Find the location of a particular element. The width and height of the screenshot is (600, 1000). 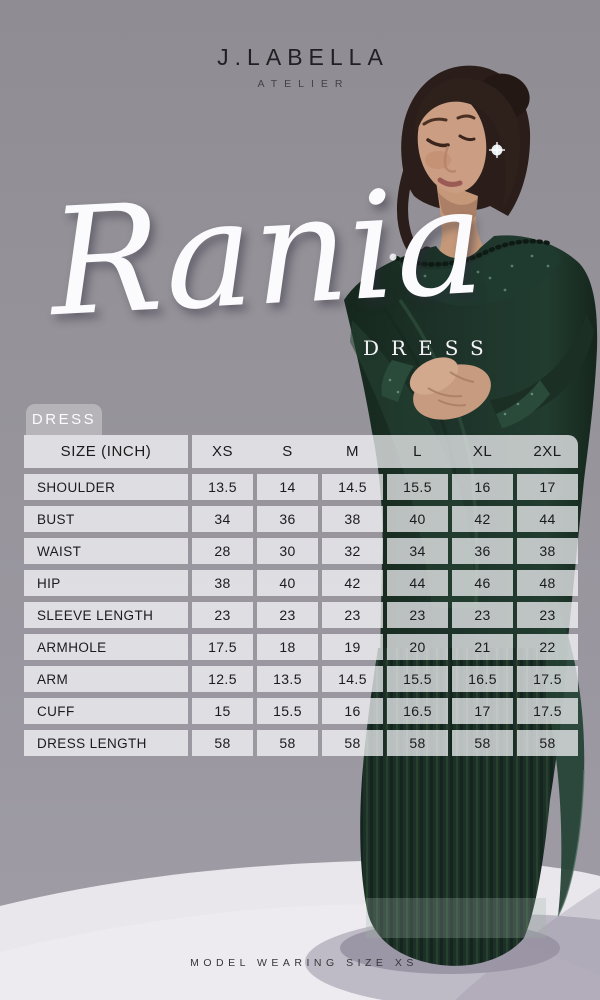

size-chart-cell: 18 is located at coordinates (287, 647).